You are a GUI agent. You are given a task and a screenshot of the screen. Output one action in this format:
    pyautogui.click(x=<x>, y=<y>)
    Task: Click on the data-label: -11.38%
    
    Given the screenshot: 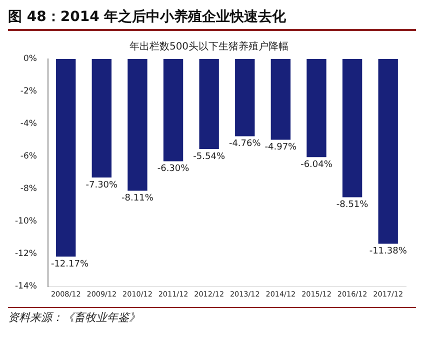 What is the action you would take?
    pyautogui.click(x=388, y=251)
    